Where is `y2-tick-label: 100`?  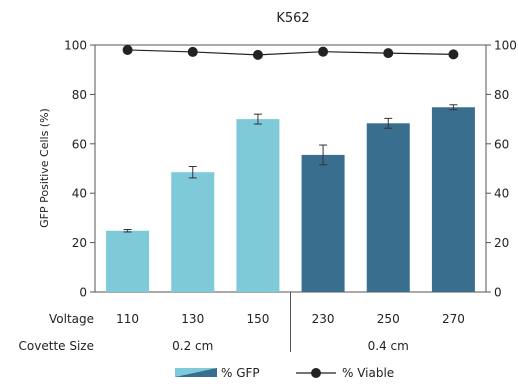 y2-tick-label: 100 is located at coordinates (505, 46).